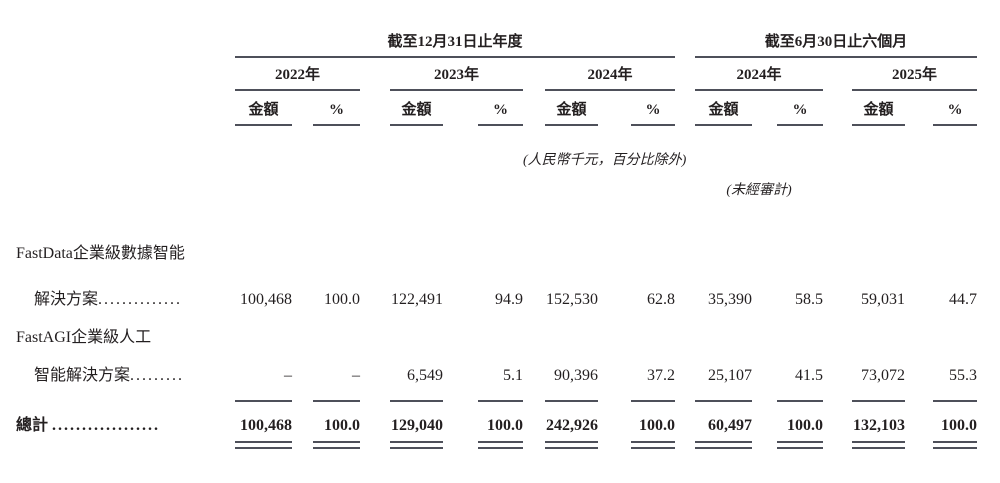 This screenshot has height=483, width=1000. I want to click on year-header-fy-2024: 2024年, so click(599, 74).